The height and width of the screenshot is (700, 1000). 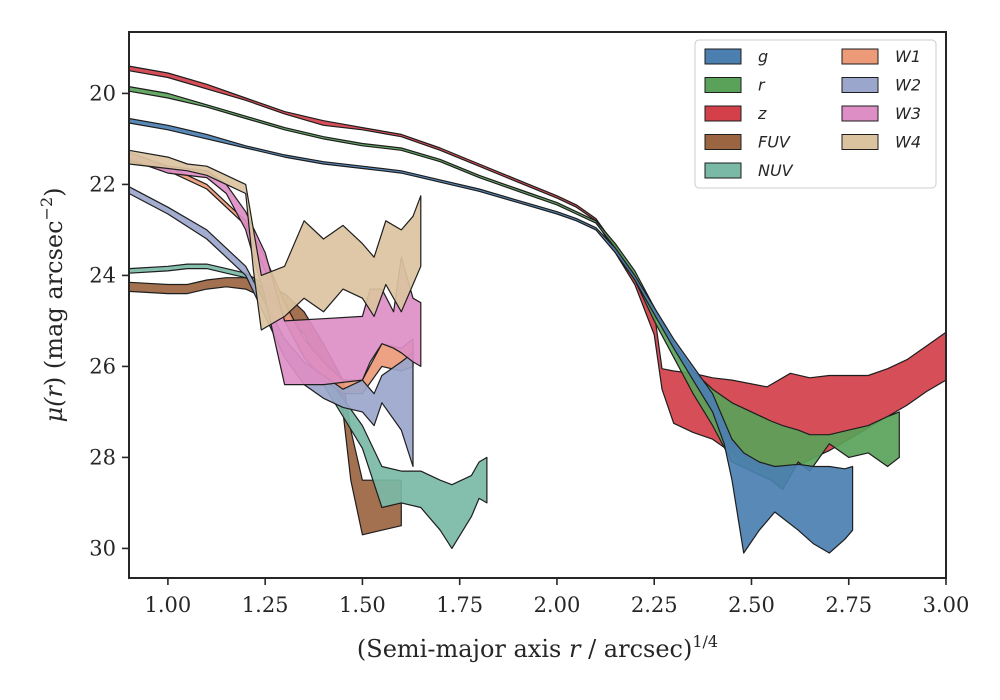 What do you see at coordinates (881, 113) in the screenshot?
I see `legend-item-w3: W3` at bounding box center [881, 113].